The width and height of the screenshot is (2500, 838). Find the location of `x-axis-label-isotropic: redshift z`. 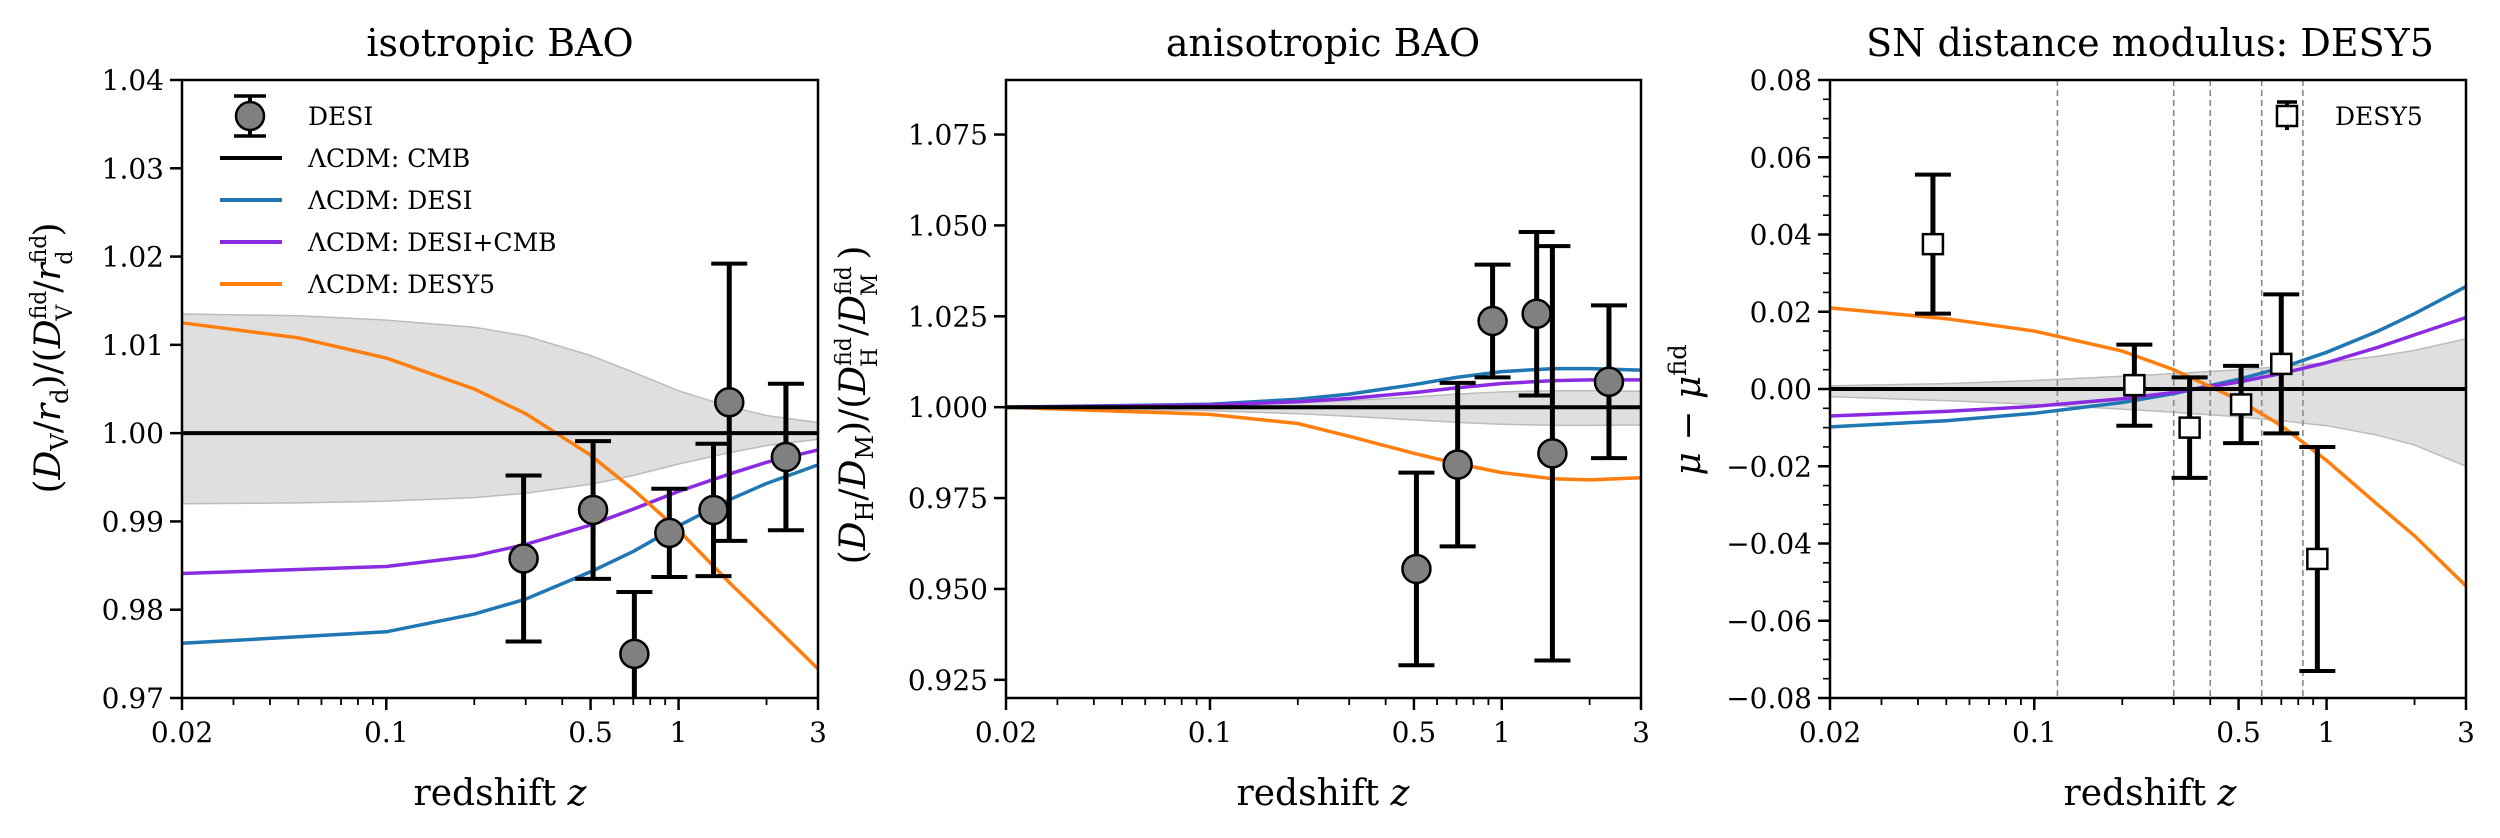

x-axis-label-isotropic: redshift z is located at coordinates (501, 793).